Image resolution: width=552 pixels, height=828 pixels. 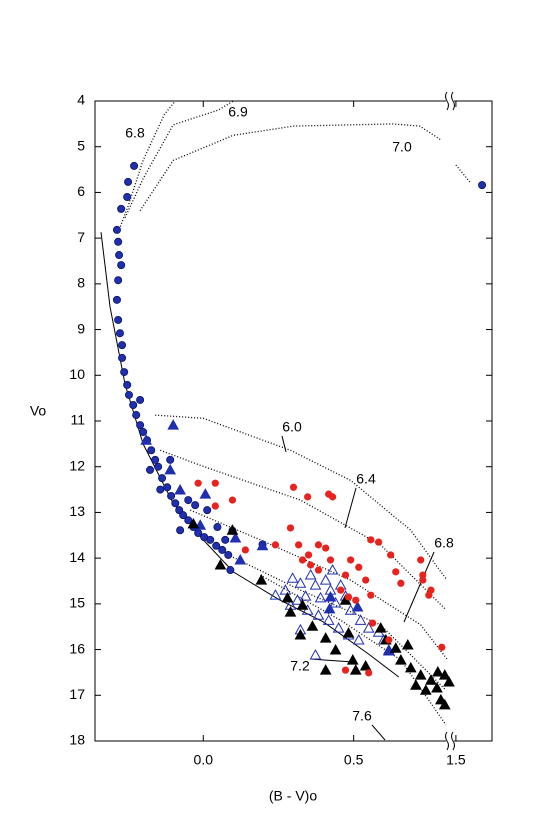 I want to click on y-tick-label: 13, so click(x=77, y=511).